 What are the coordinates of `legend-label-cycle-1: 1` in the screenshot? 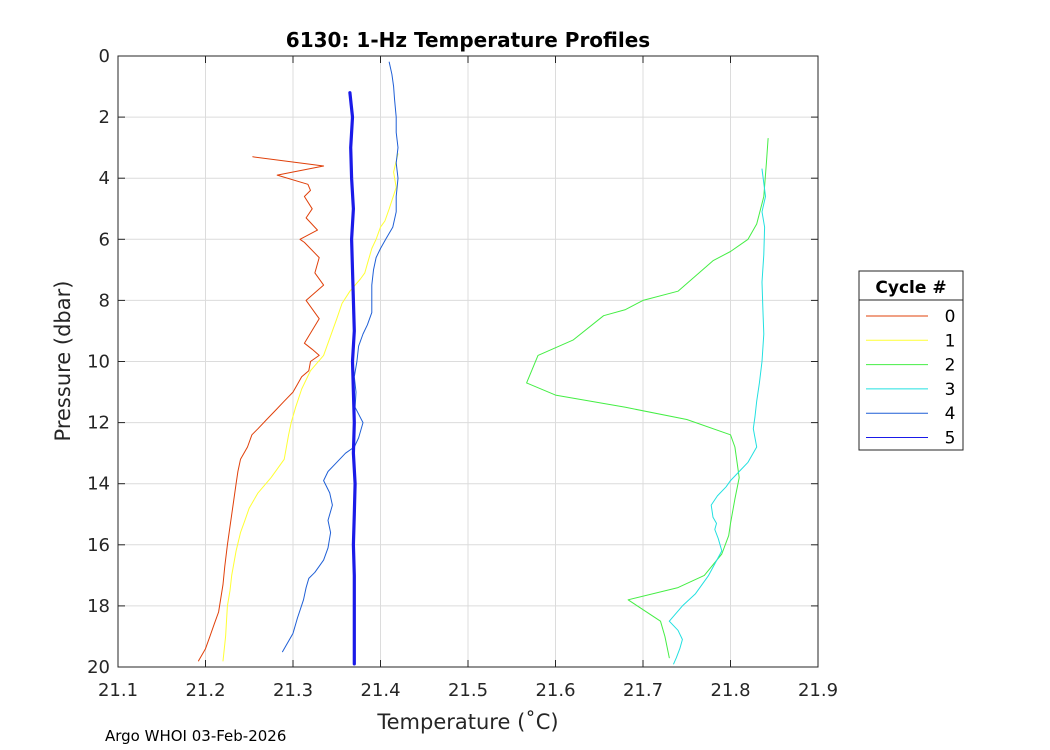 It's located at (950, 341).